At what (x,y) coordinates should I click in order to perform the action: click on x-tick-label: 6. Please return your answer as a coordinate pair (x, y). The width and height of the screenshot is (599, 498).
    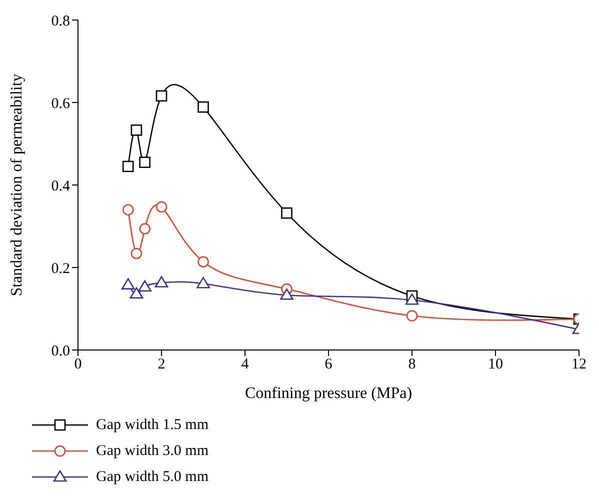
    Looking at the image, I should click on (328, 364).